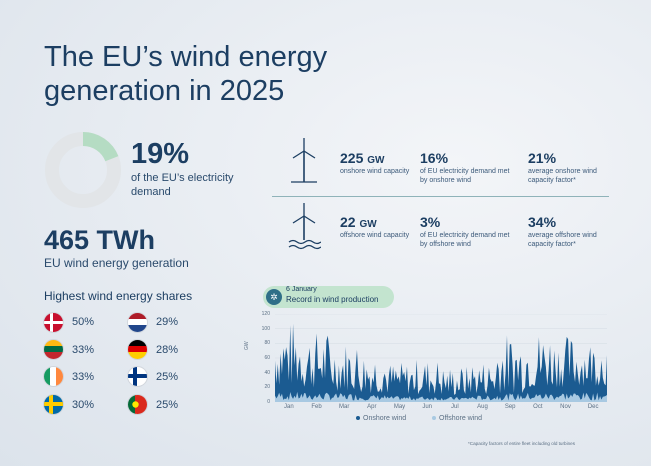 This screenshot has width=651, height=466. I want to click on chart-y-axis-label: GW, so click(247, 345).